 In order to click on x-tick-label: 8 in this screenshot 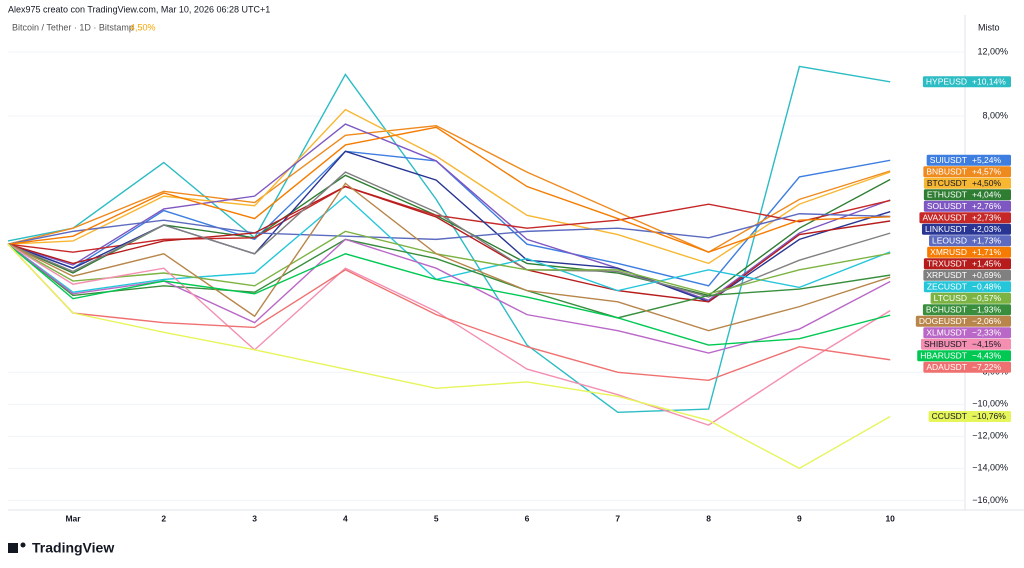, I will do `click(708, 518)`.